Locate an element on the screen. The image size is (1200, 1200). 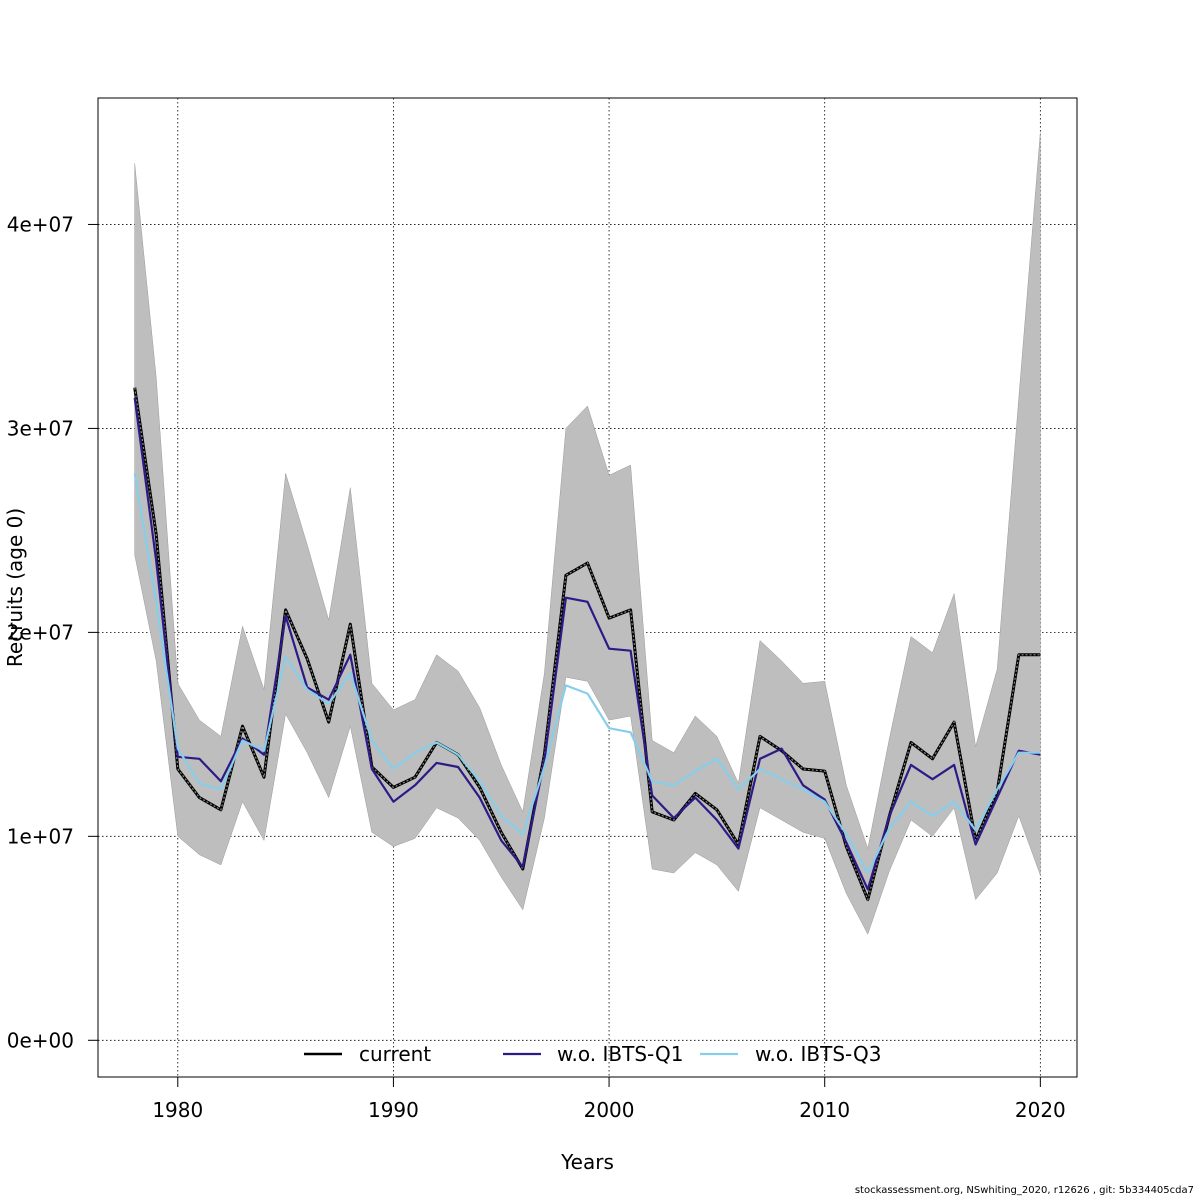
y-axis: 0e+00 1e+07 2e+07 3e+07 4e+07 is located at coordinates (53, 632).